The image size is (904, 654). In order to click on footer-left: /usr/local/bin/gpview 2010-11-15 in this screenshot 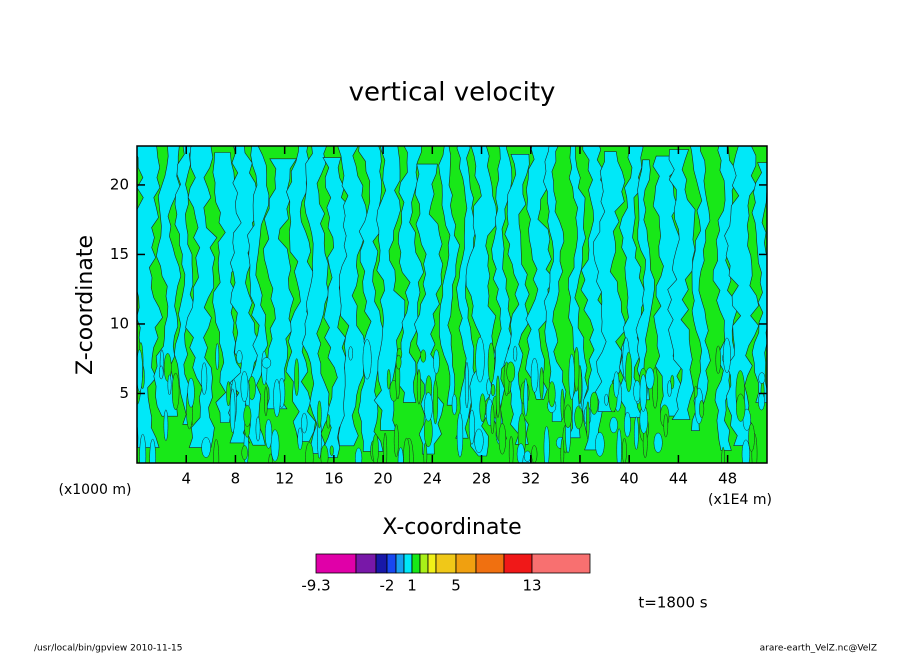, I will do `click(108, 649)`.